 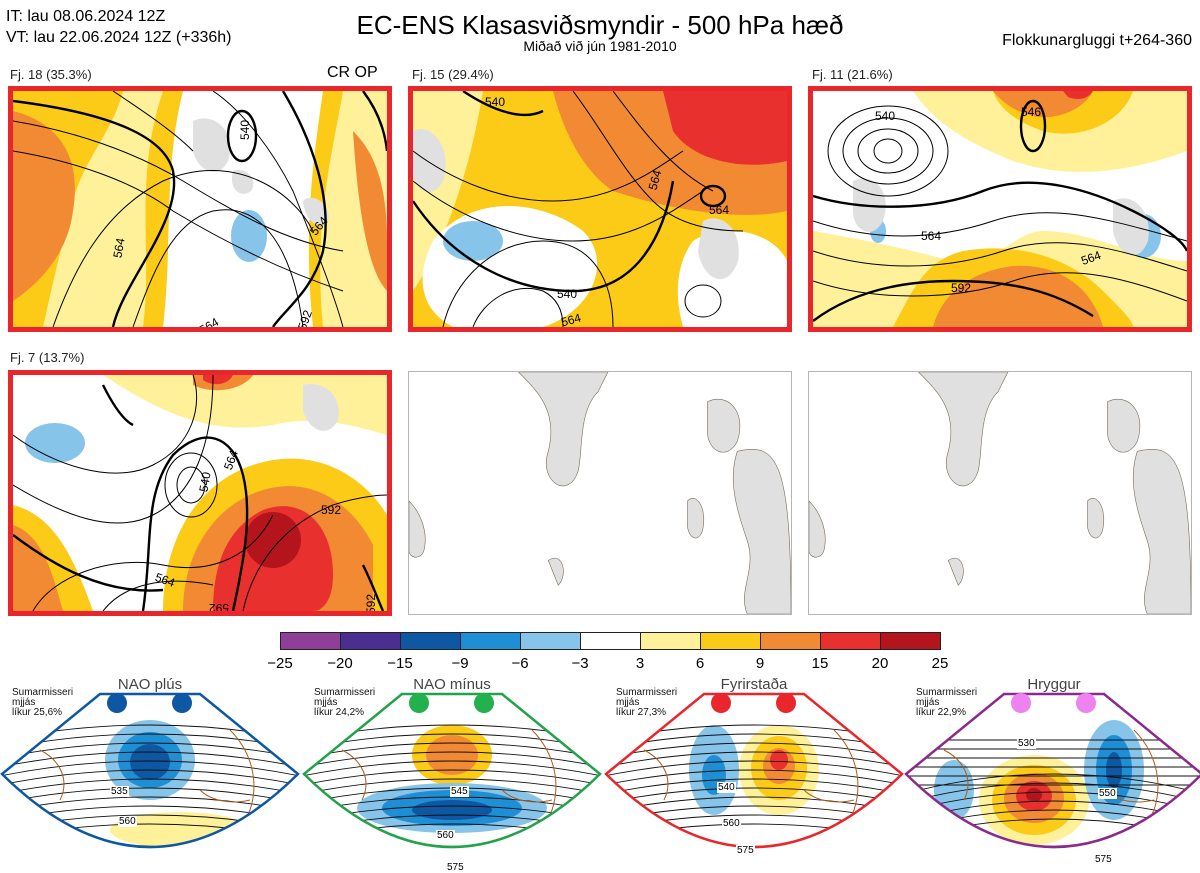 I want to click on cluster-map-3: 564 564 592 546 540, so click(x=1000, y=209).